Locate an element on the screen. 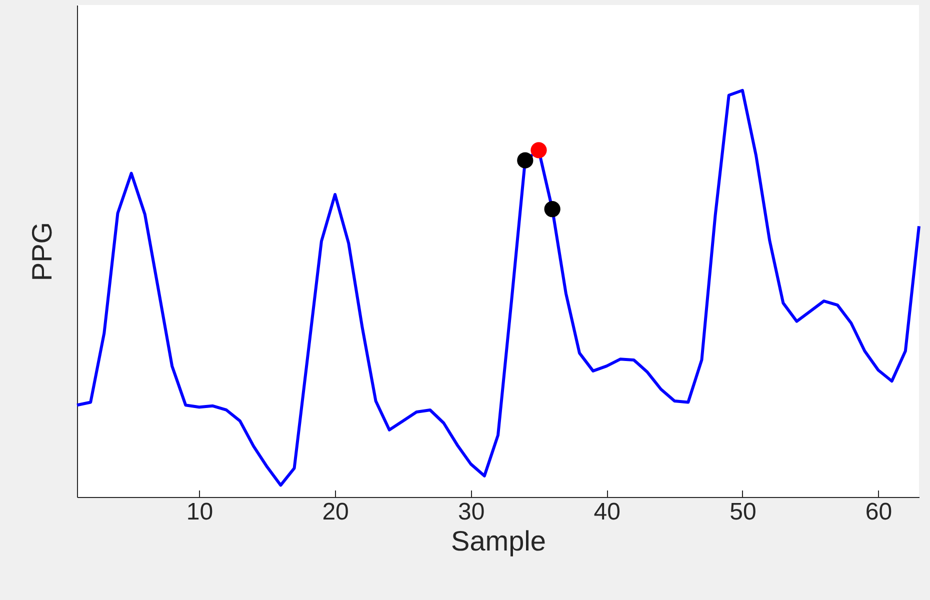 This screenshot has width=930, height=600. x-tick-label: 20 is located at coordinates (335, 512).